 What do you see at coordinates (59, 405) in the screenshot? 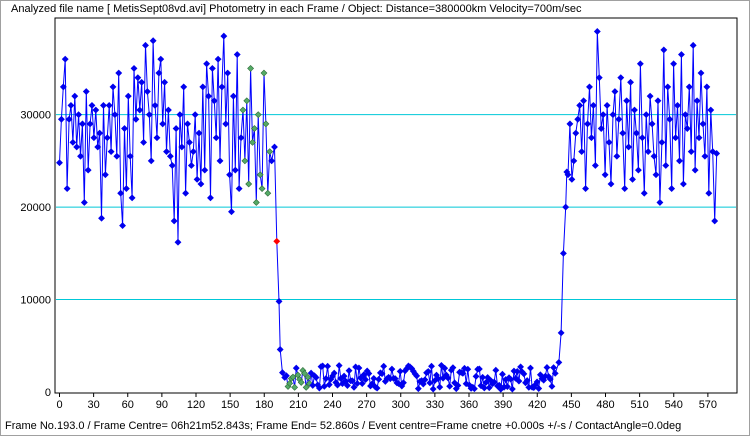
I see `x-tick-label: 0` at bounding box center [59, 405].